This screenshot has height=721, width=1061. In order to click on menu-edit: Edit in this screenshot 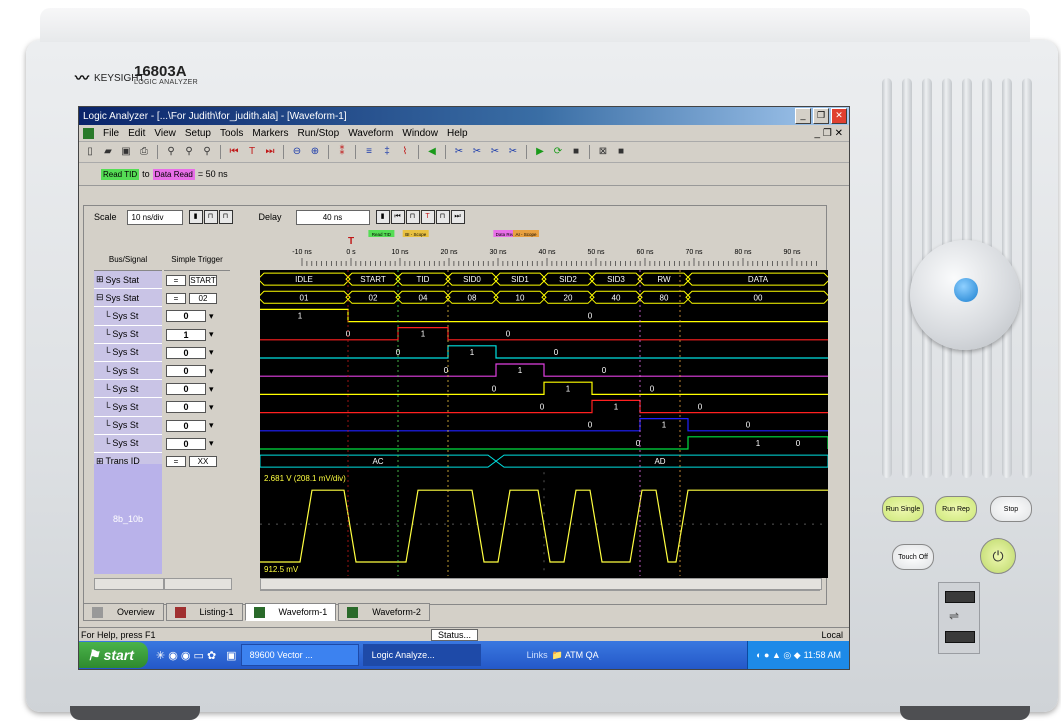, I will do `click(137, 133)`.